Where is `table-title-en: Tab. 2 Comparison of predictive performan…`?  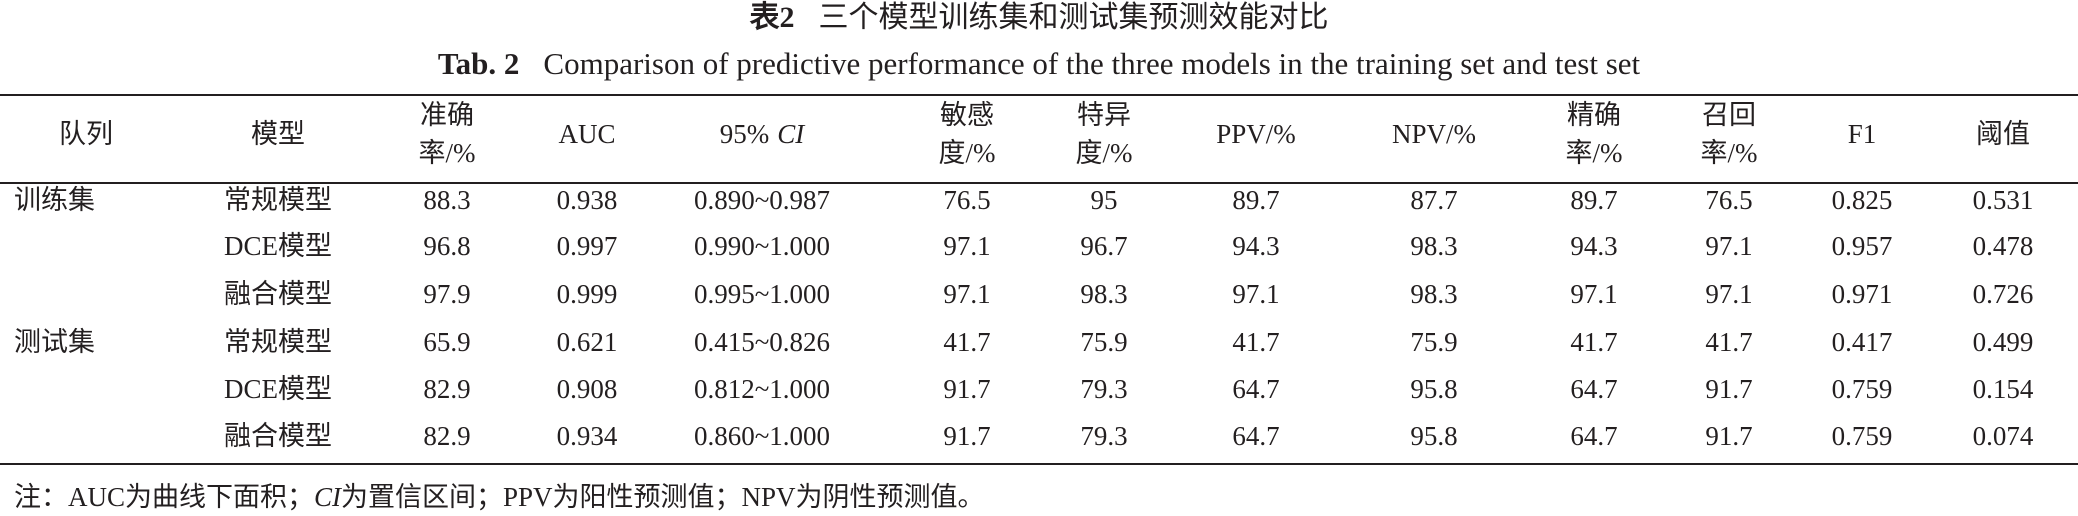
table-title-en: Tab. 2 Comparison of predictive performan… is located at coordinates (1039, 63).